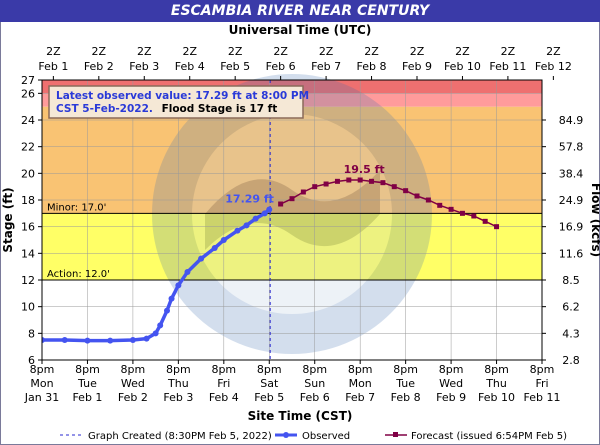 This screenshot has width=600, height=445. Describe the element at coordinates (28, 80) in the screenshot. I see `left-tick-label: 27` at that location.